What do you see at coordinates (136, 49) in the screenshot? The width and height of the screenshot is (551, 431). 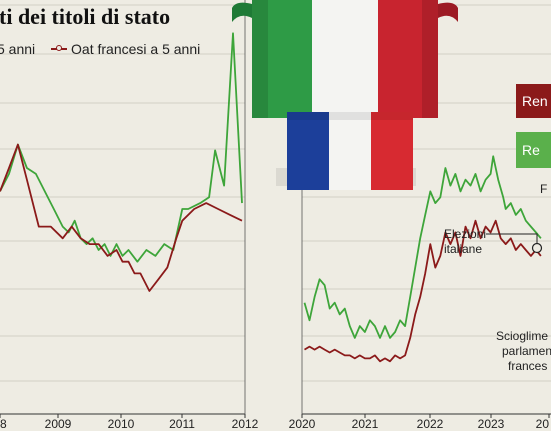 I see `legend-label-france: Oat francesi a 5 anni` at bounding box center [136, 49].